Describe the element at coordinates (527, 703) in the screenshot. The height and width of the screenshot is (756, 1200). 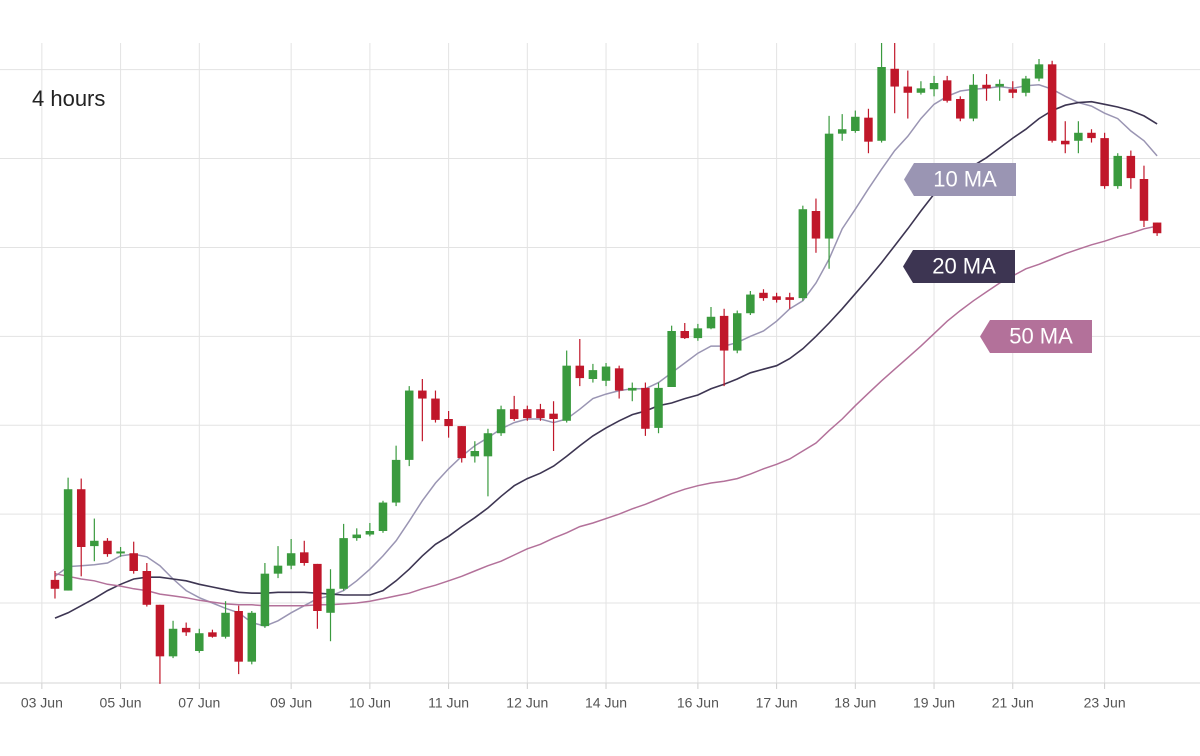
I see `x-tick-label: 12 Jun` at that location.